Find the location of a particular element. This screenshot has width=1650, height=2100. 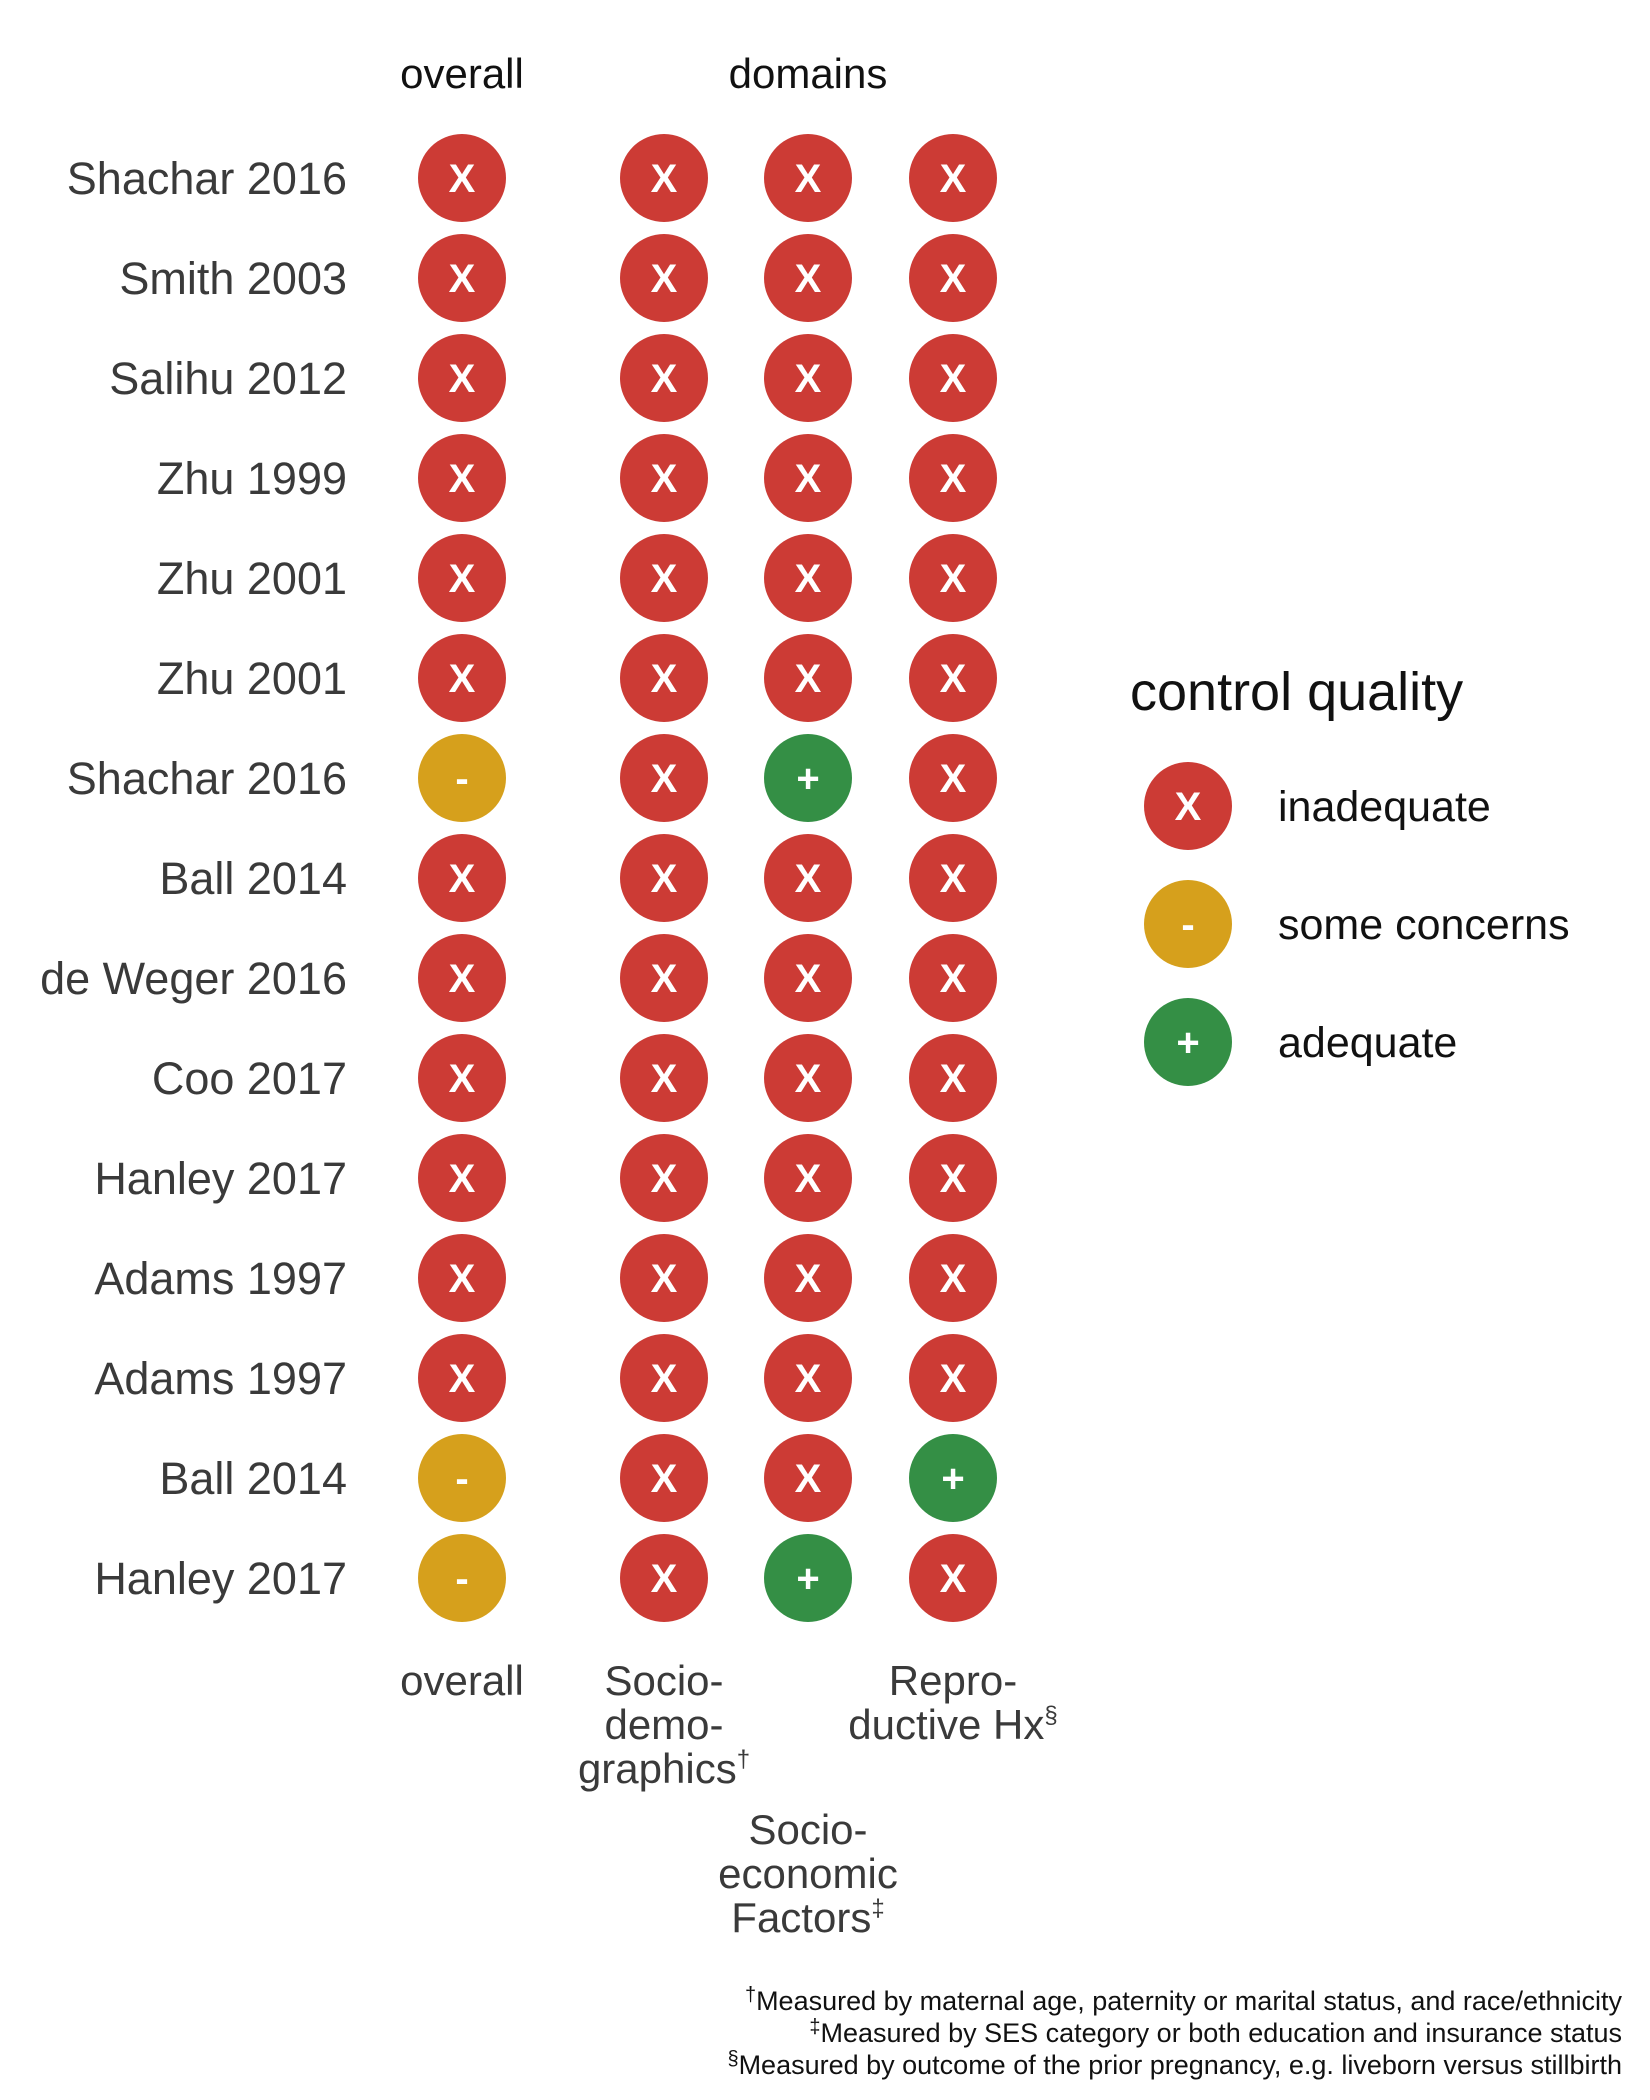

column-label-line: demo- is located at coordinates (663, 1724).